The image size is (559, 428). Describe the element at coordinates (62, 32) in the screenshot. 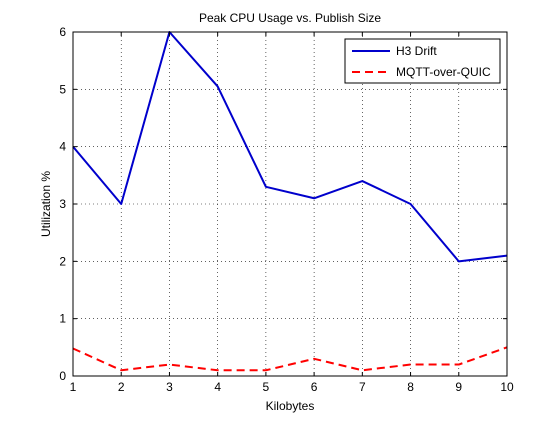

I see `y-tick-label: 6` at that location.